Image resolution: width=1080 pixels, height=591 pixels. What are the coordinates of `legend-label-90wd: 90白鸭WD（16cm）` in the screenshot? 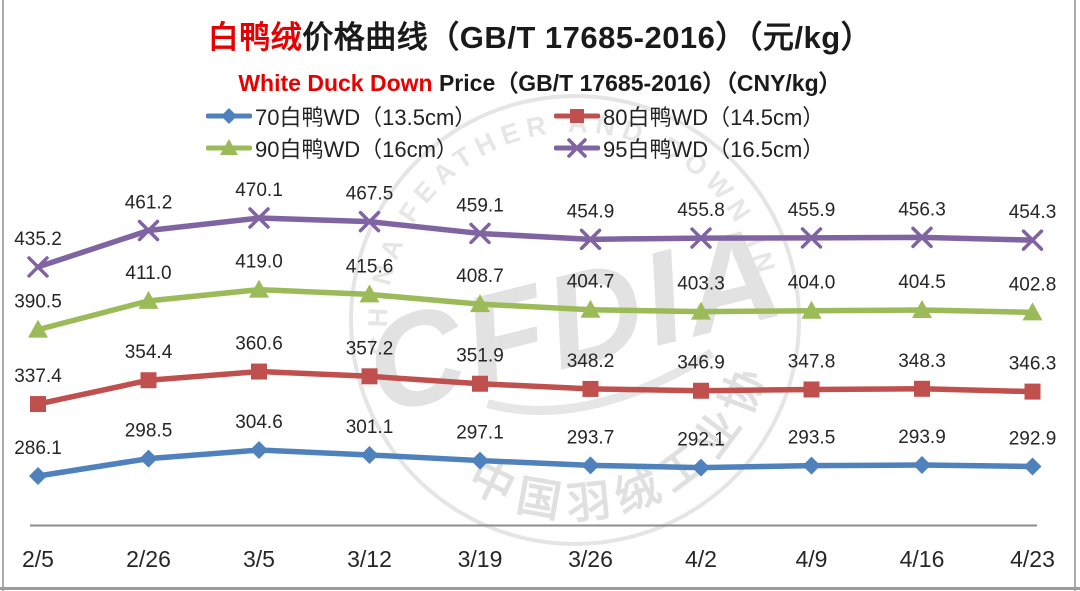 It's located at (356, 149).